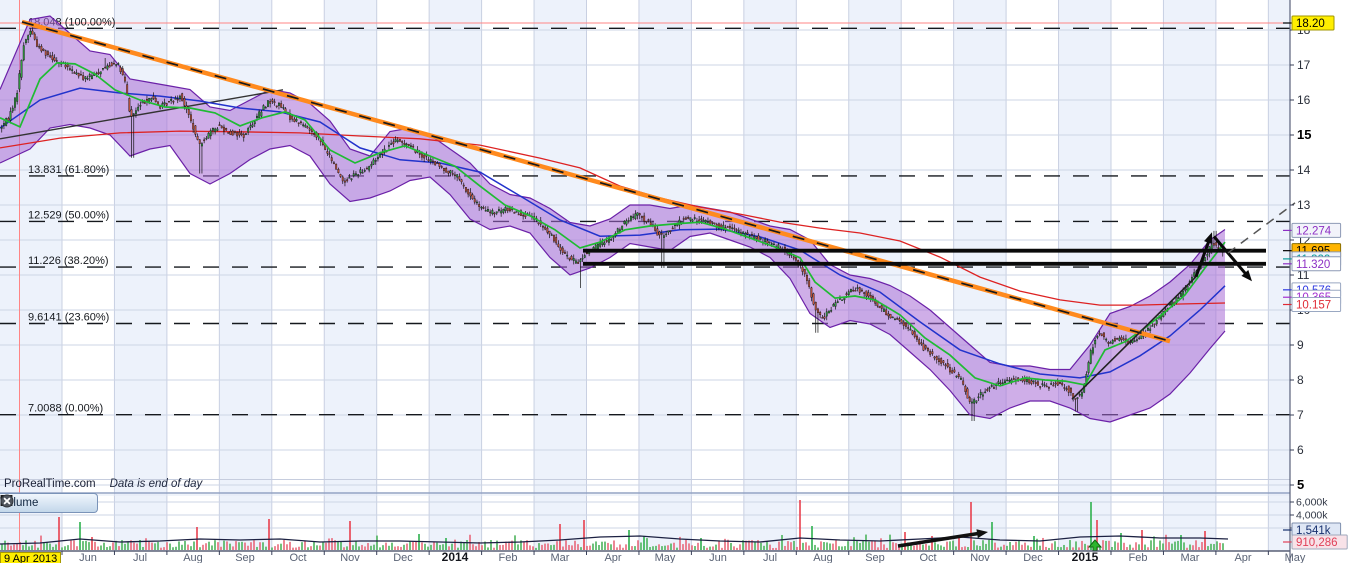 The image size is (1348, 563). What do you see at coordinates (1300, 380) in the screenshot?
I see `price-axis-tick: 8` at bounding box center [1300, 380].